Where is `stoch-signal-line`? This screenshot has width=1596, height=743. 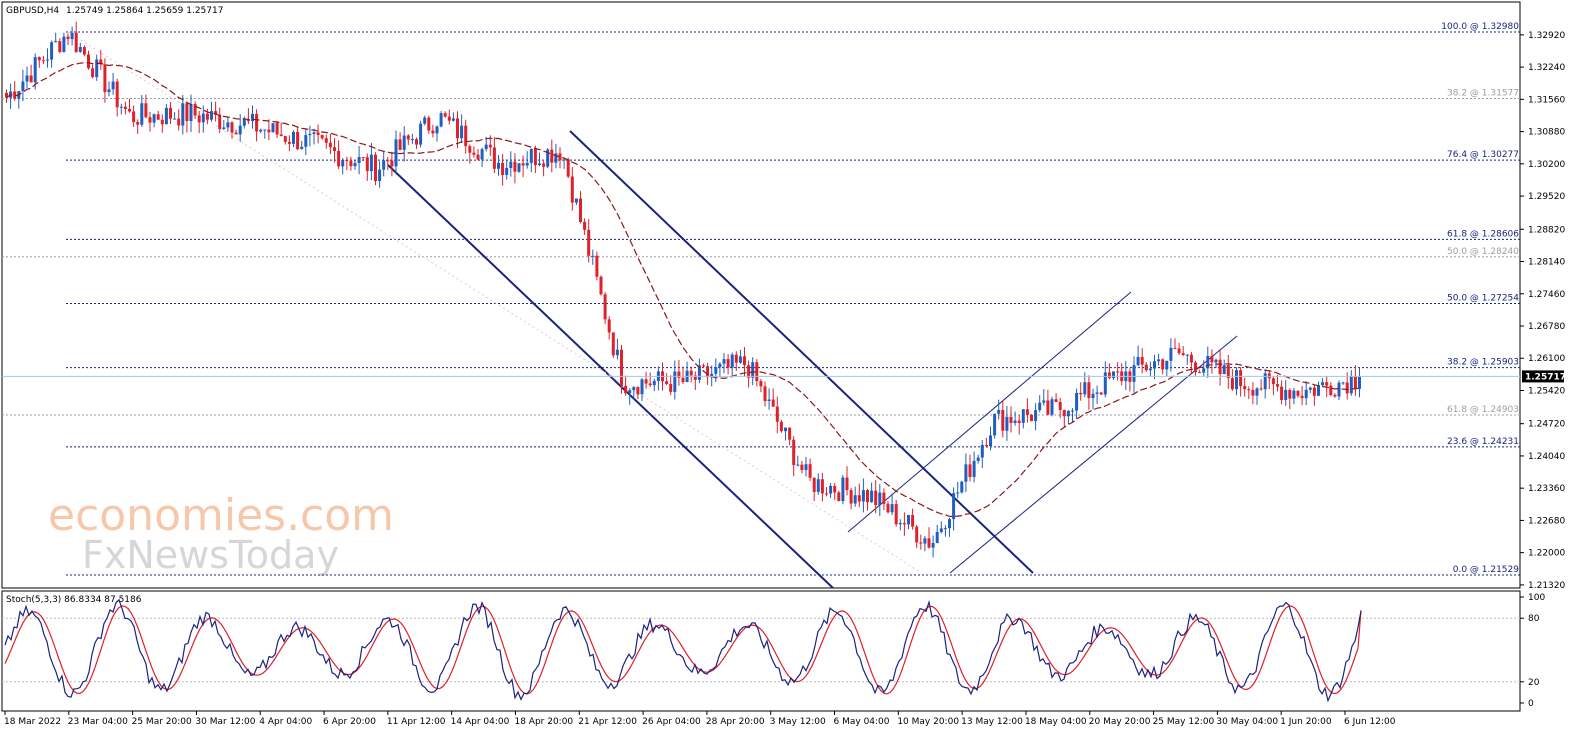 stoch-signal-line is located at coordinates (683, 650).